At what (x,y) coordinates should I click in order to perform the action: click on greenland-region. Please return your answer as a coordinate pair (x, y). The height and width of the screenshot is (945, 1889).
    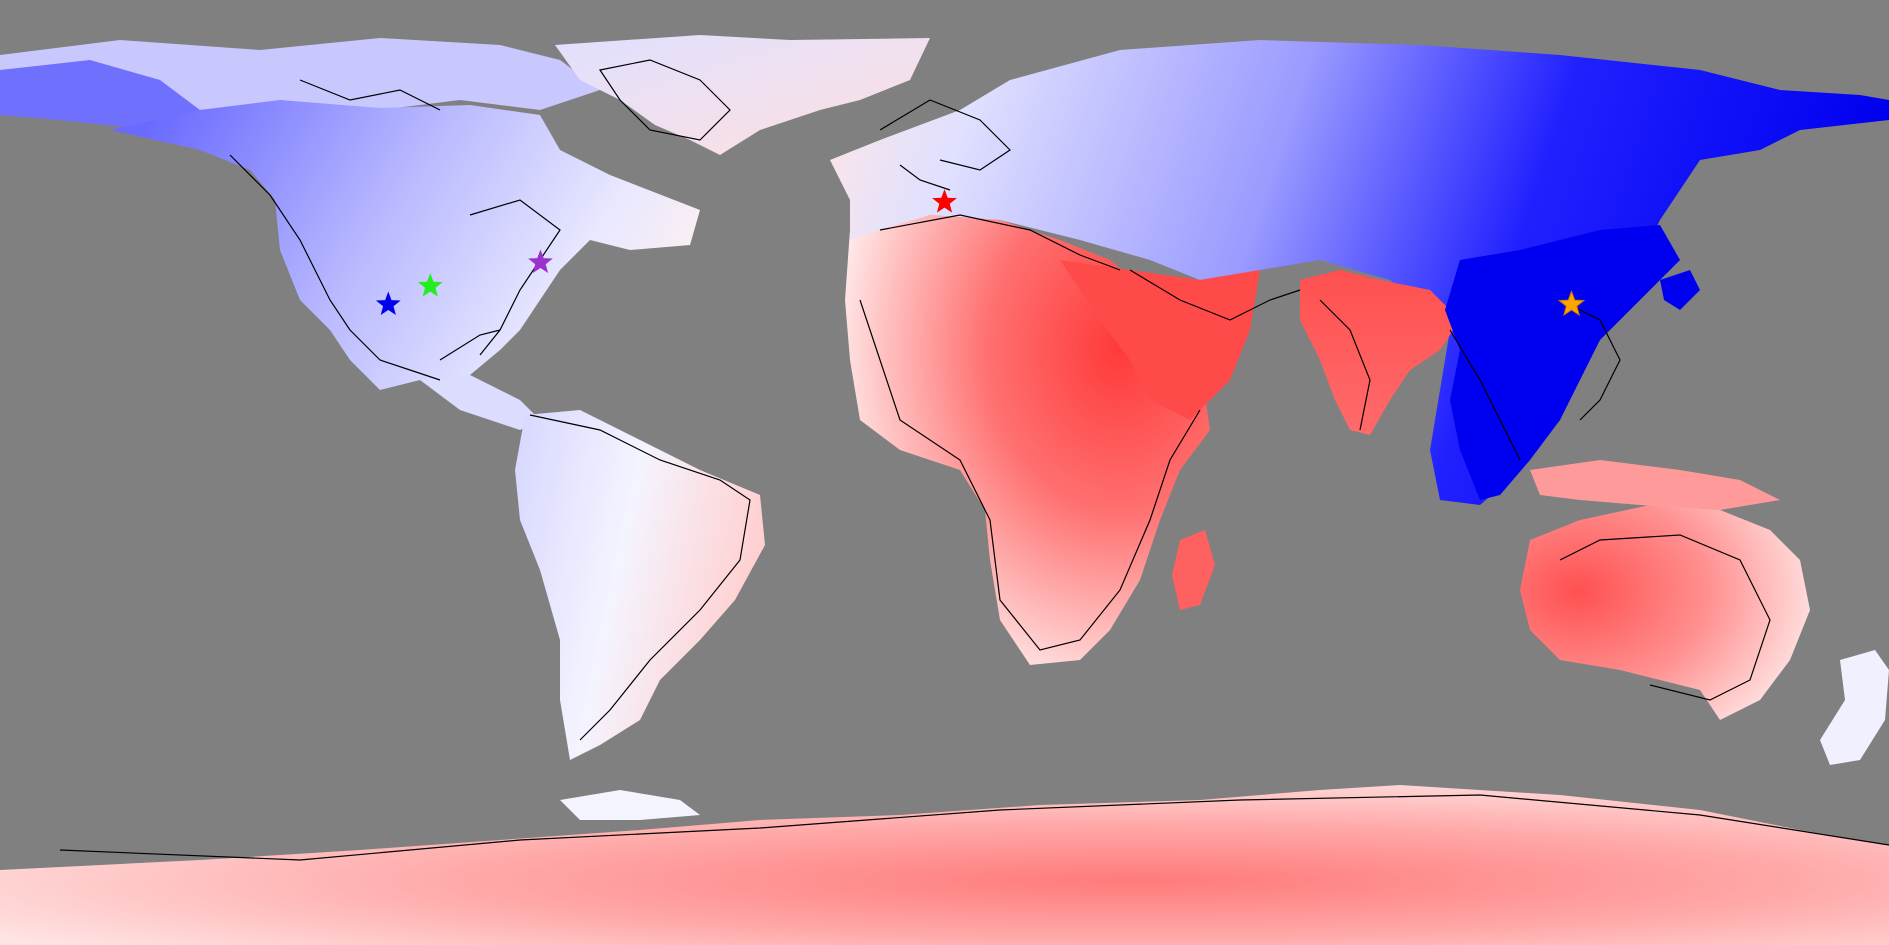
    Looking at the image, I should click on (742, 95).